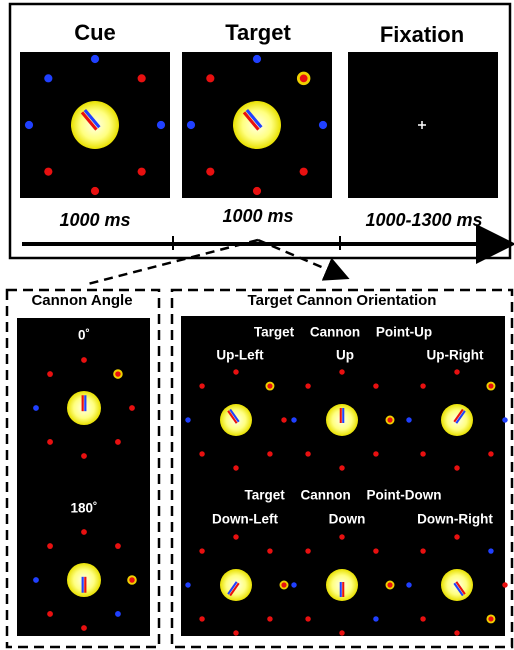  I want to click on stage-label: Target, so click(258, 32).